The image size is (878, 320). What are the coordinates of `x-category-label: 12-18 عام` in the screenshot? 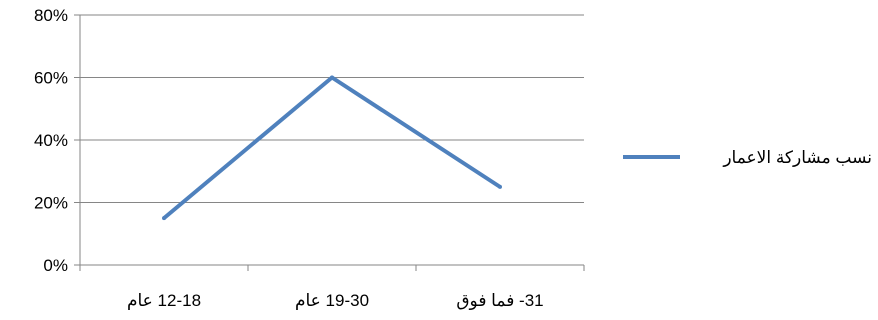 It's located at (164, 300).